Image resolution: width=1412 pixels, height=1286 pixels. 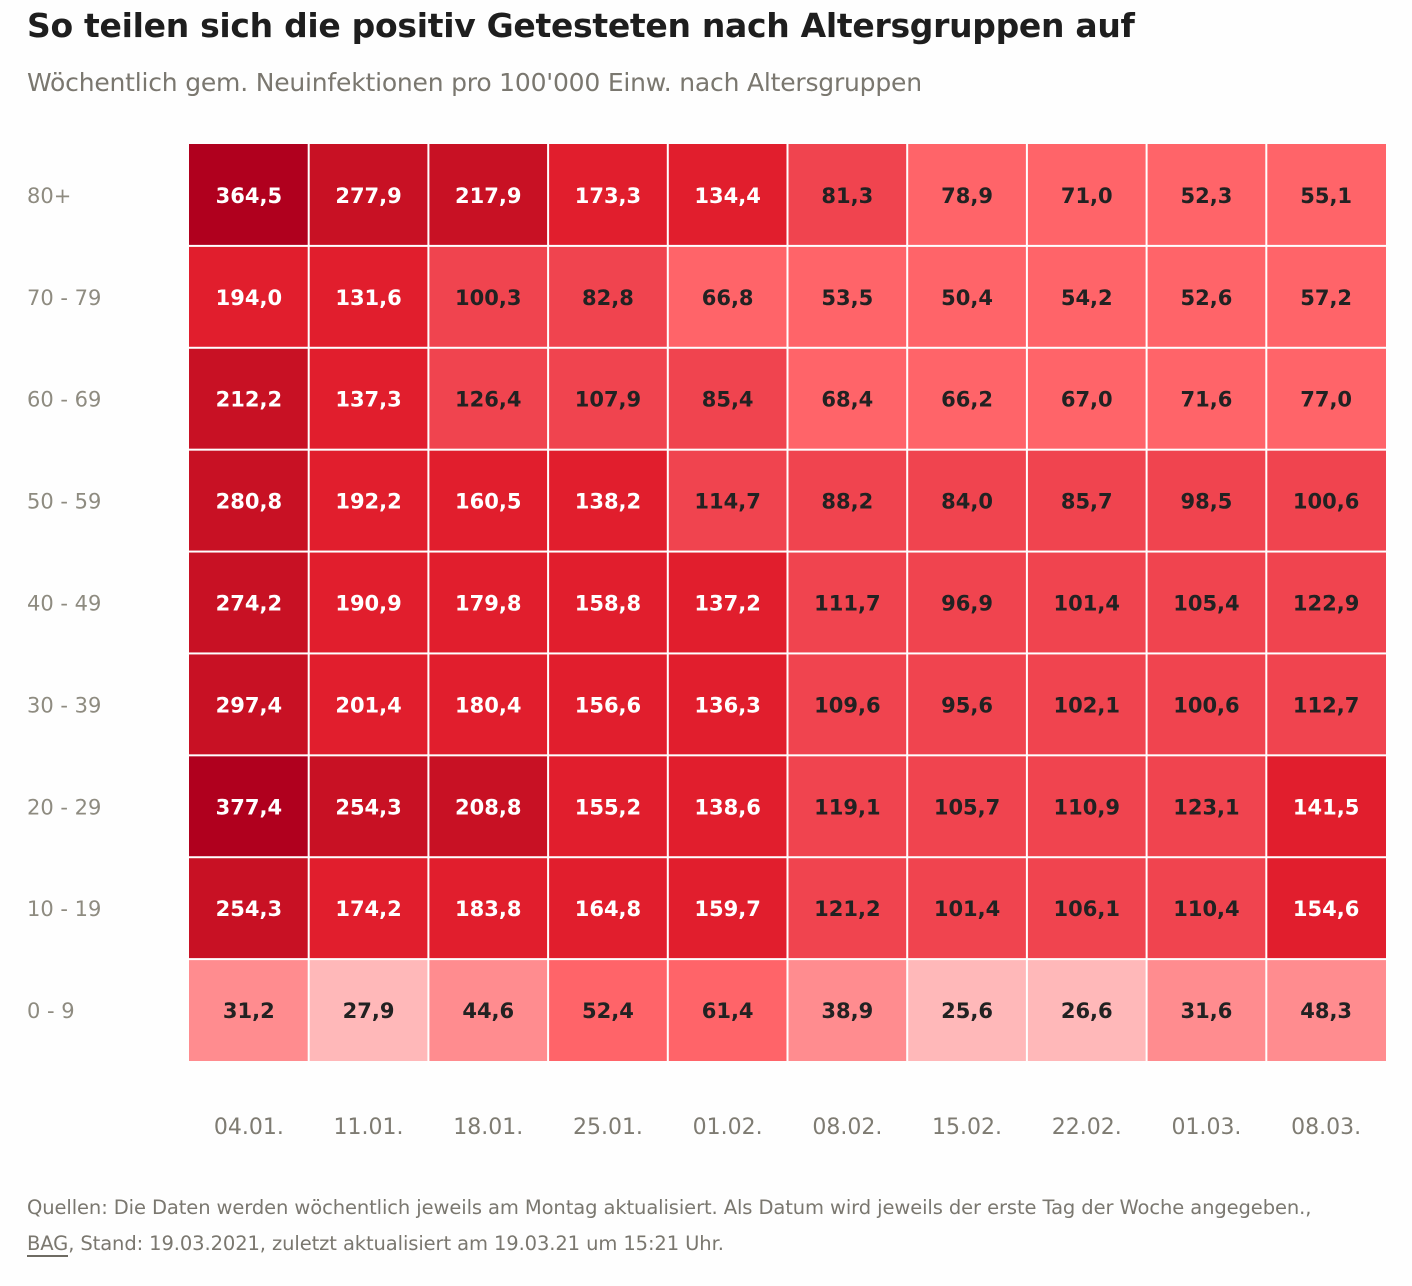 What do you see at coordinates (608, 196) in the screenshot?
I see `cell-value-label: 173,3` at bounding box center [608, 196].